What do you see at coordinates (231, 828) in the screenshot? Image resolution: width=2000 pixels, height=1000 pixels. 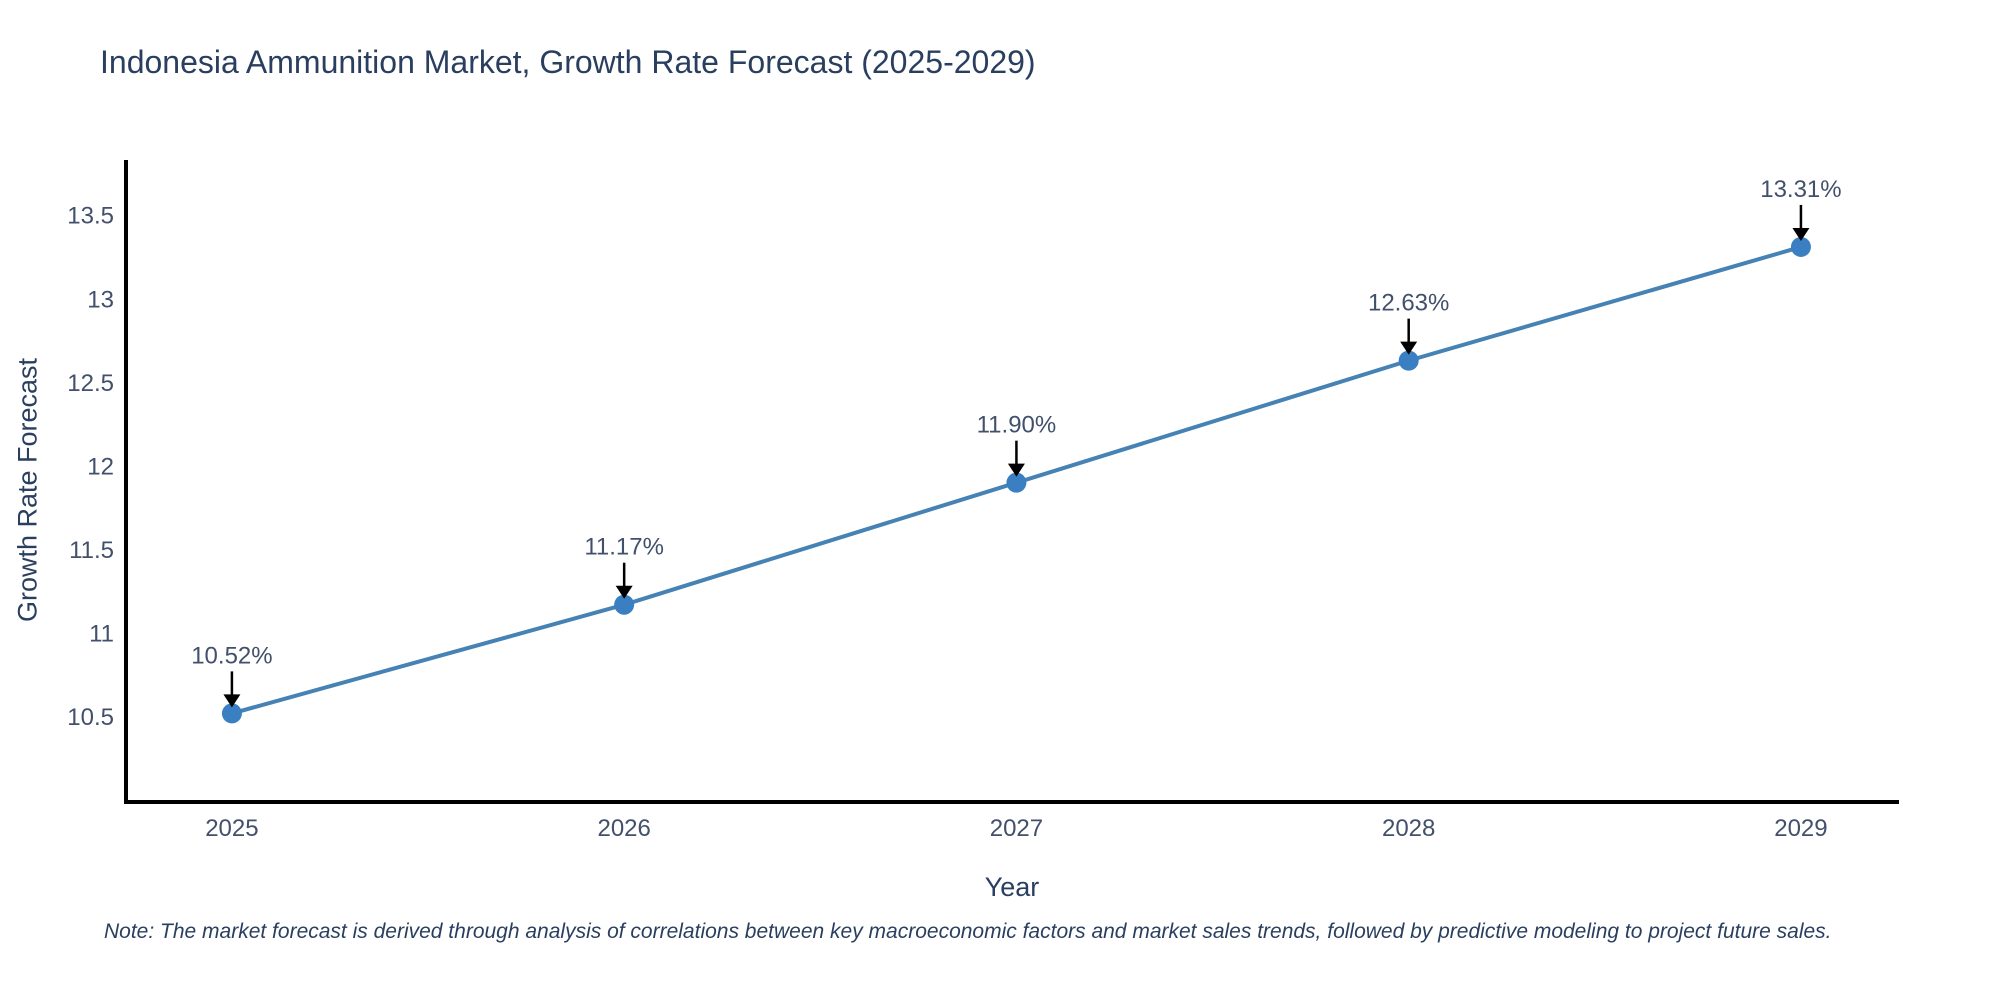 I see `x-tick-label: 2025` at bounding box center [231, 828].